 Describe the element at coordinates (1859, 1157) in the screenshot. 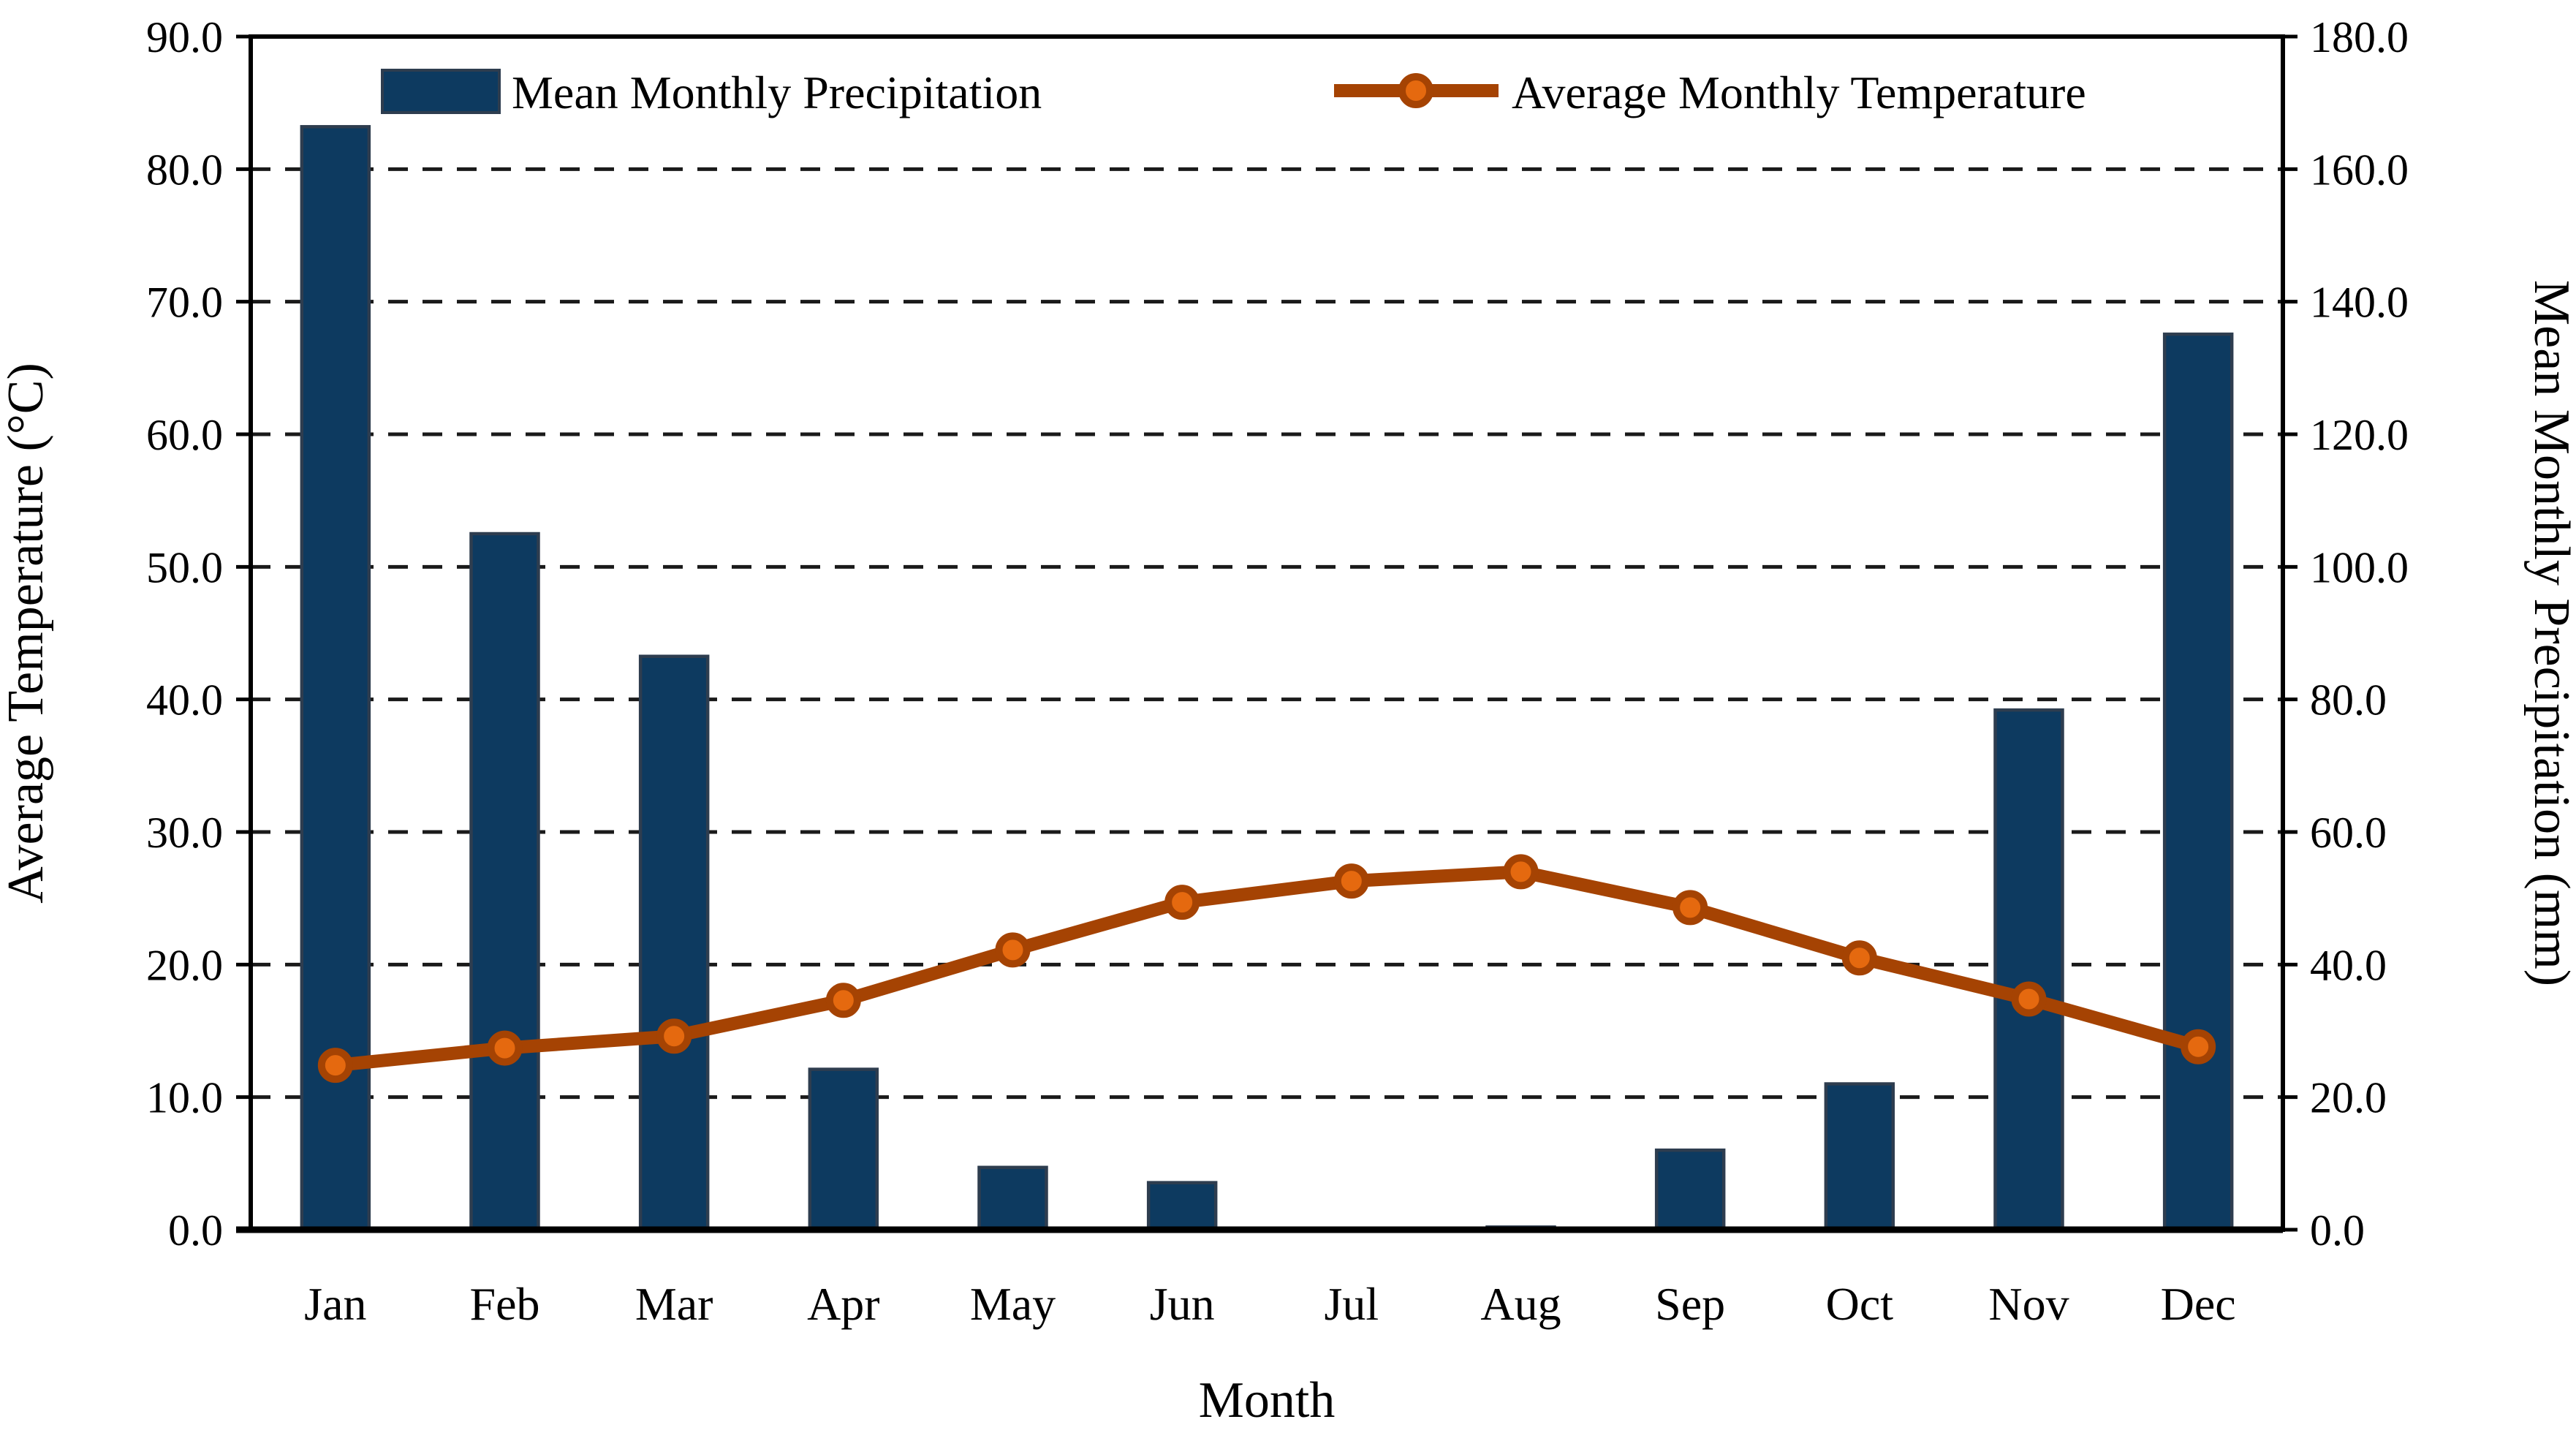

I see `bar-Oct` at that location.